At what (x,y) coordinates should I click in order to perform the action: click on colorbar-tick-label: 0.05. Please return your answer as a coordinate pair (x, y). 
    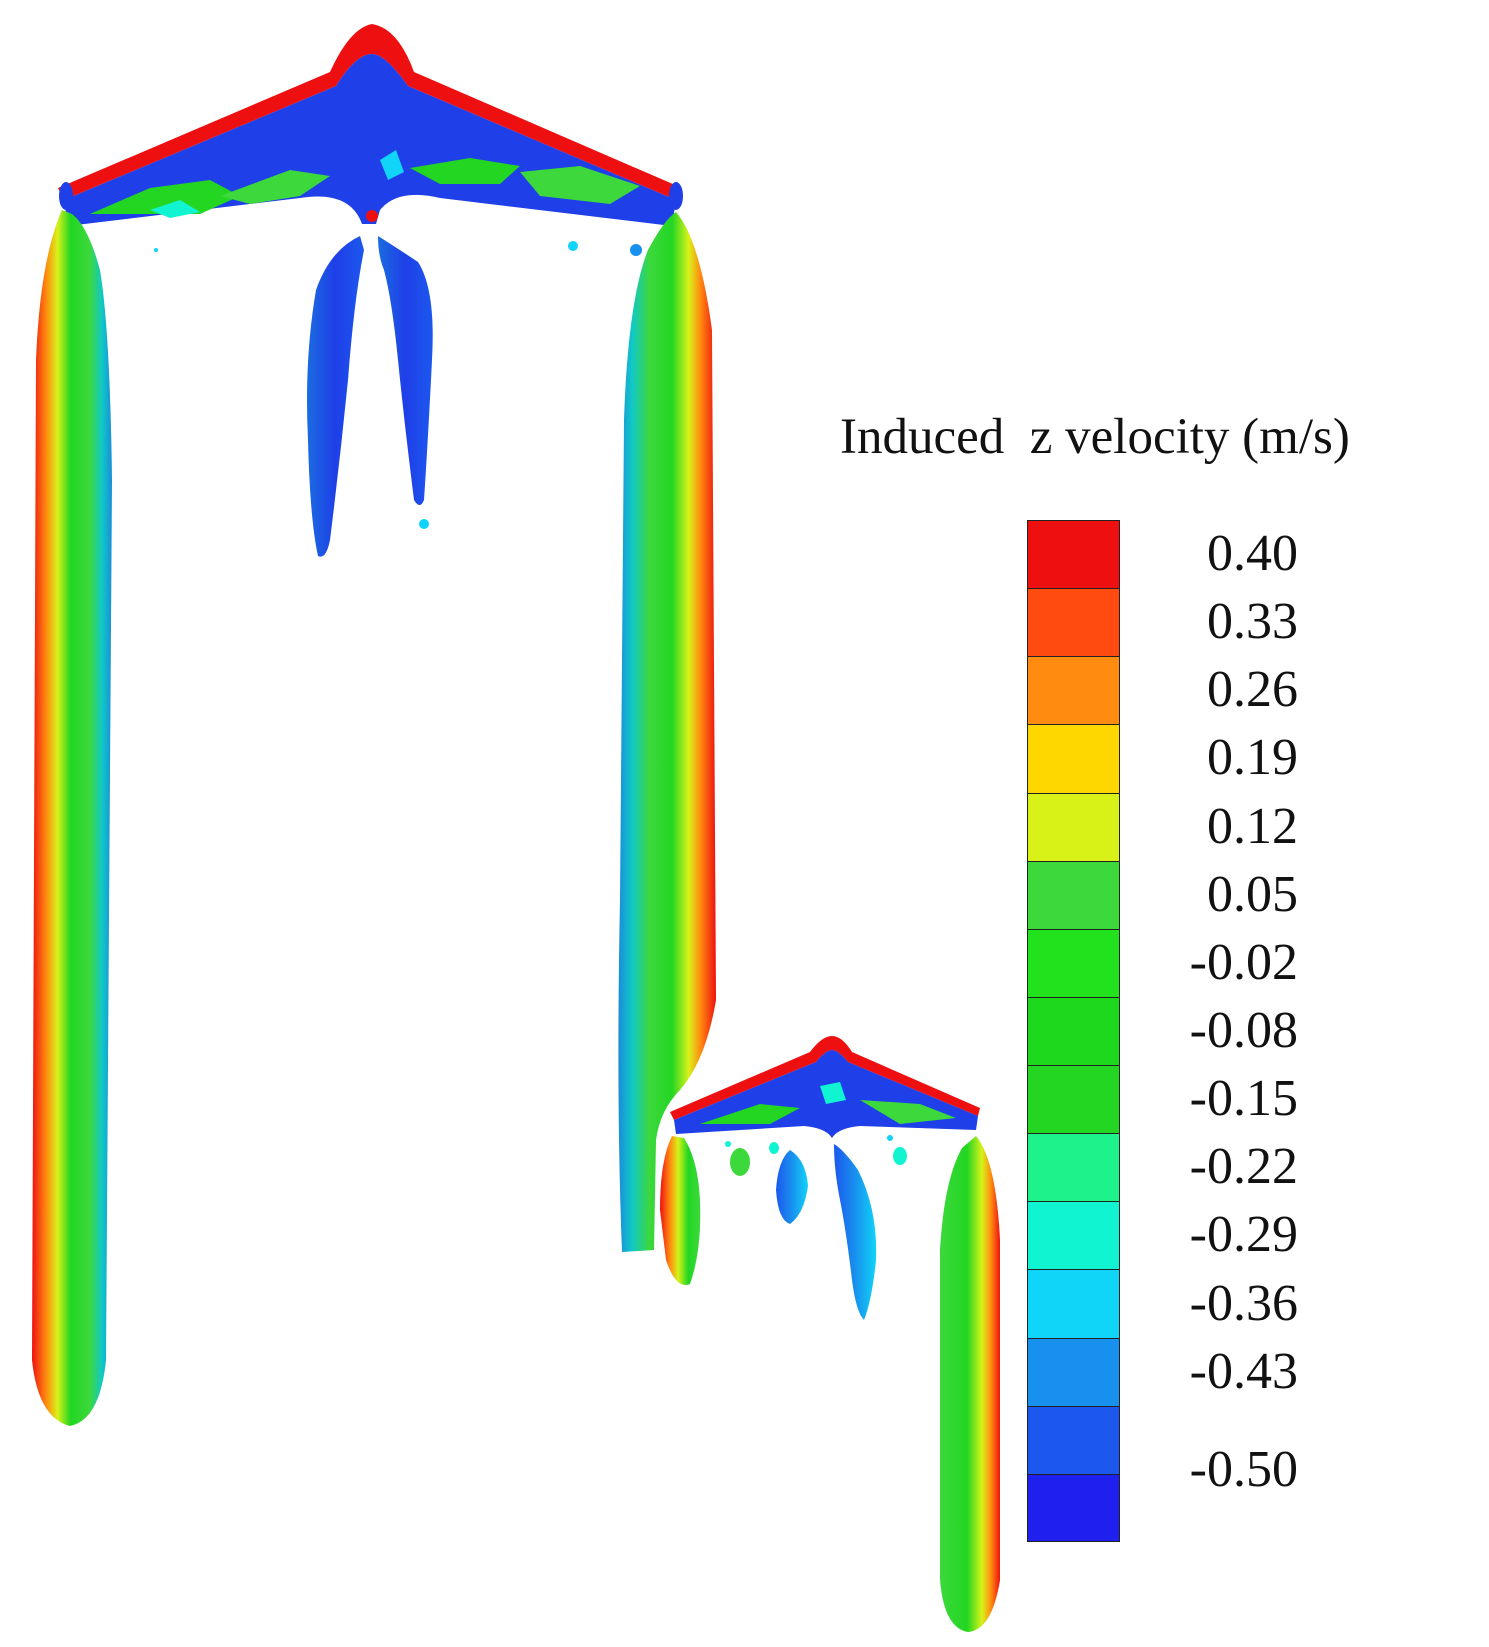
    Looking at the image, I should click on (1252, 894).